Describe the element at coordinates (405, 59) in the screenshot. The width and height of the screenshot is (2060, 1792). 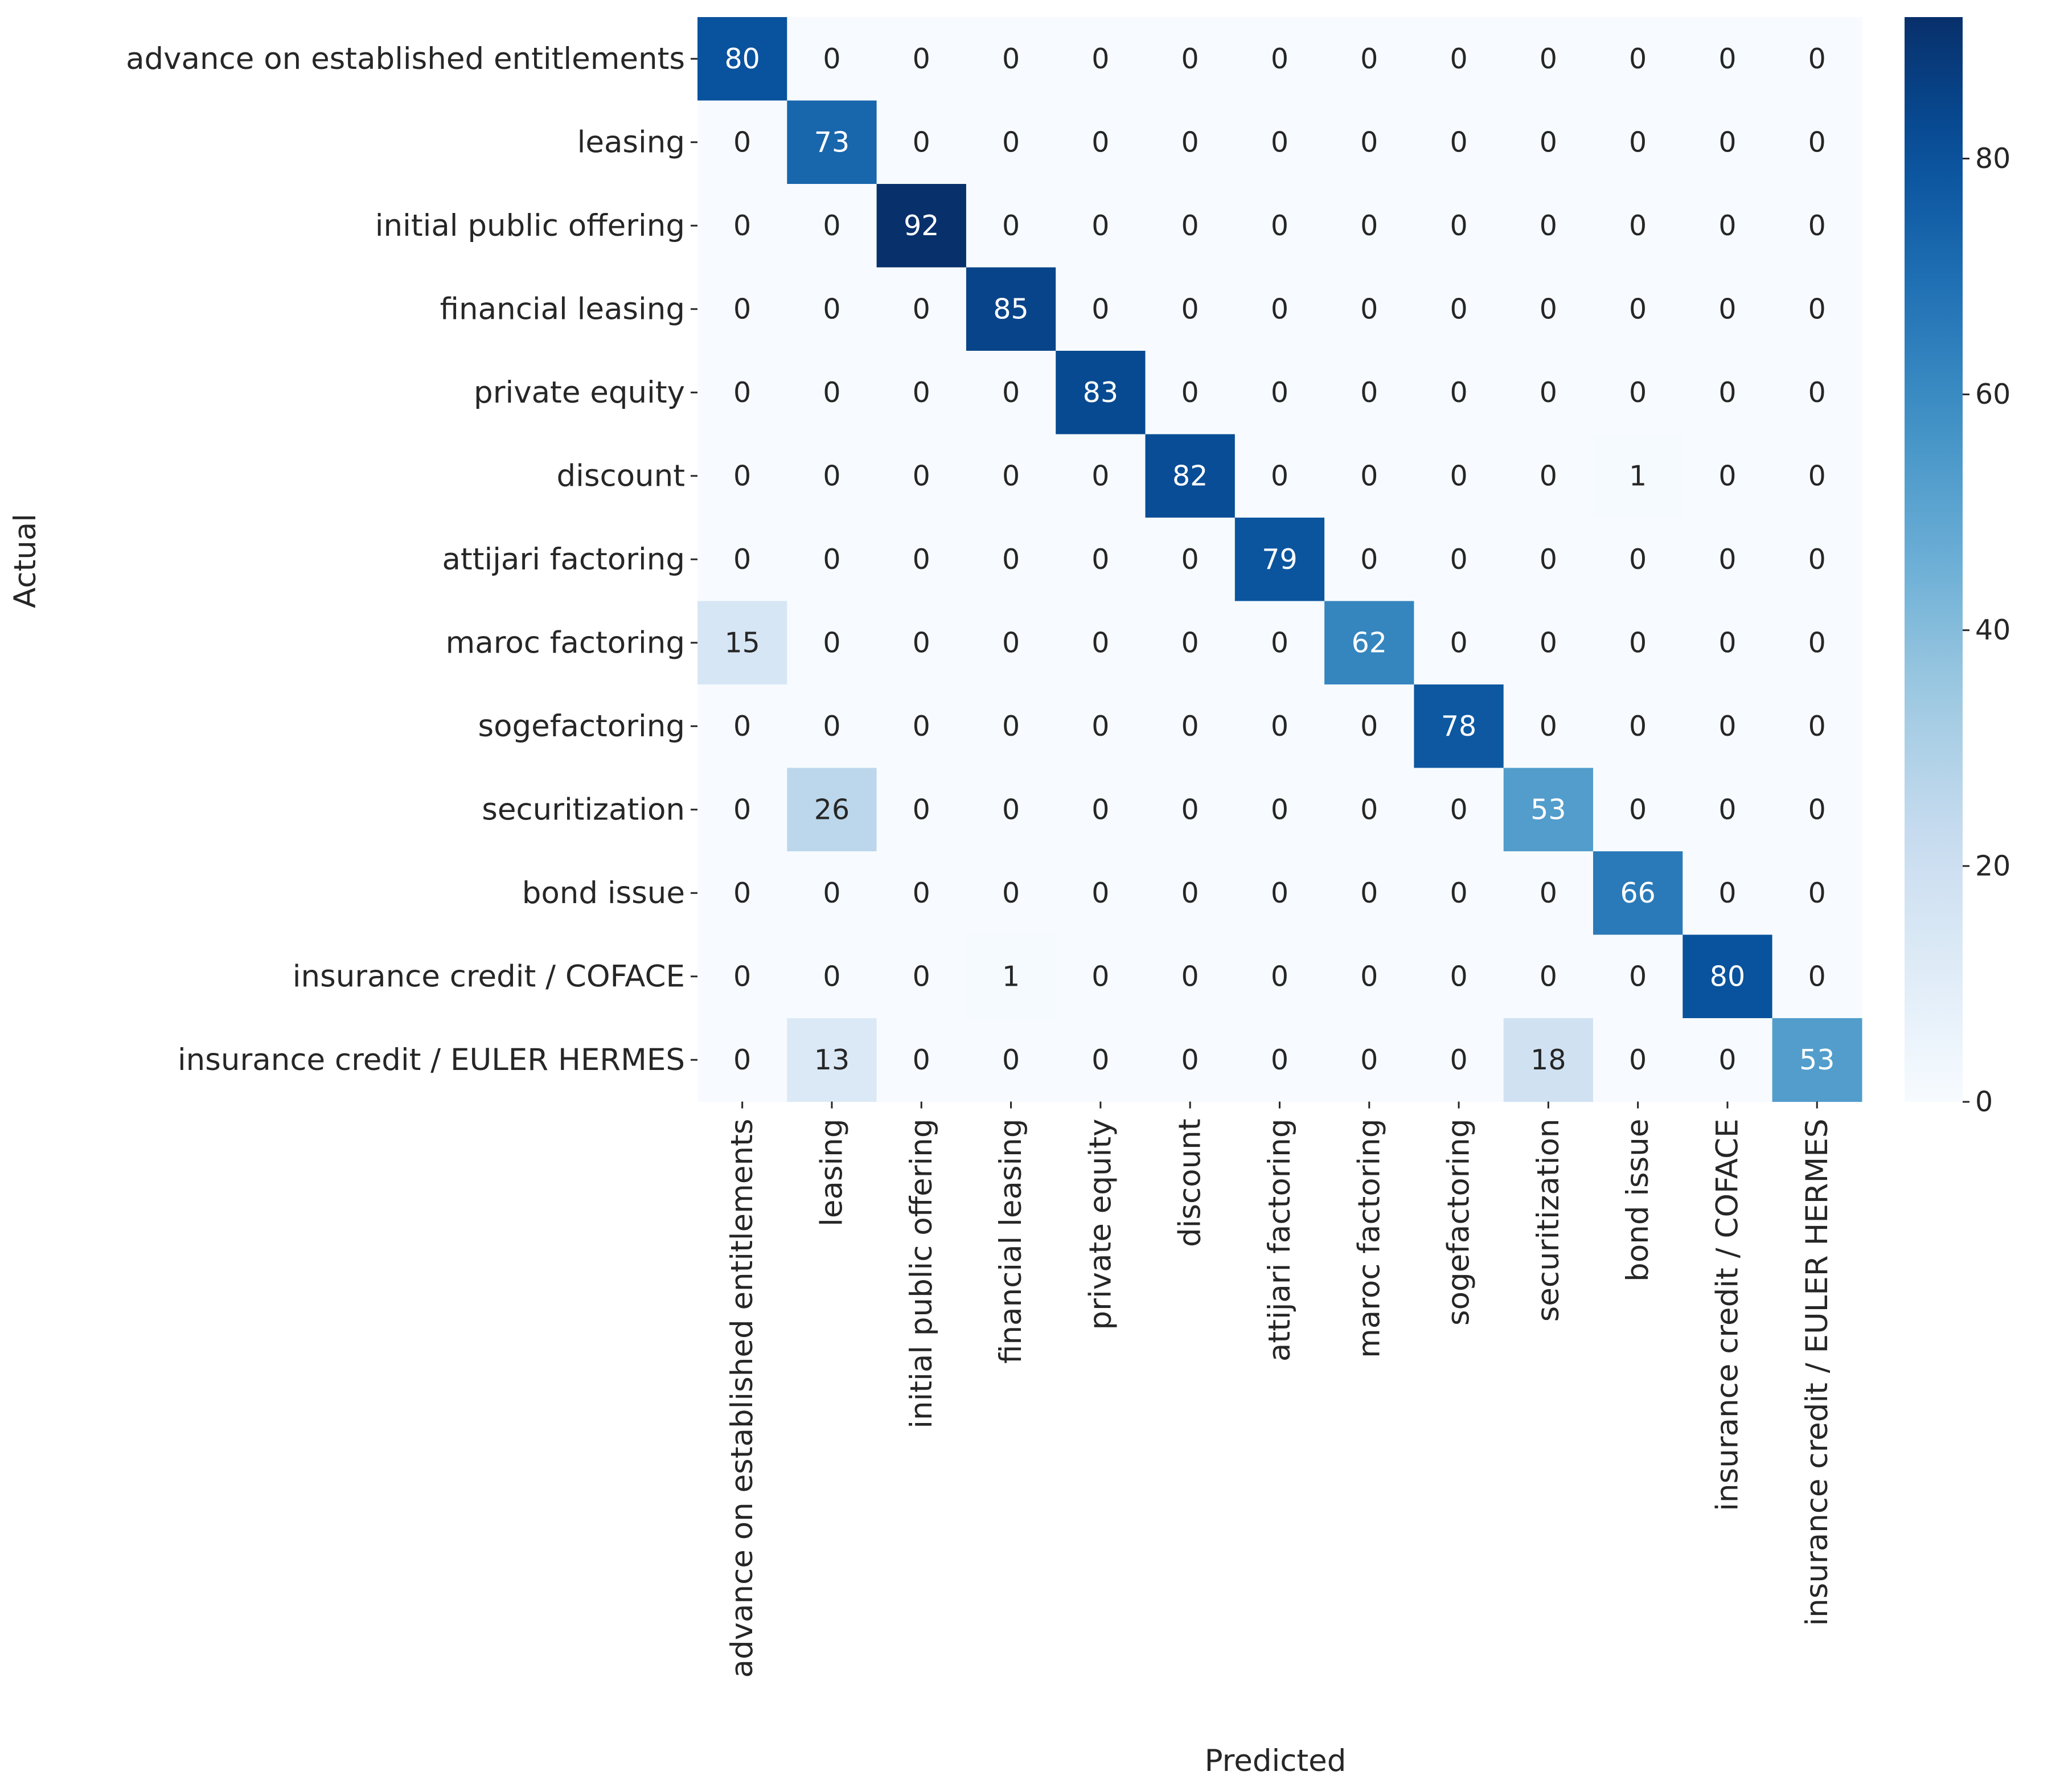
I see `y-tick-label: advance on established entitlements` at that location.